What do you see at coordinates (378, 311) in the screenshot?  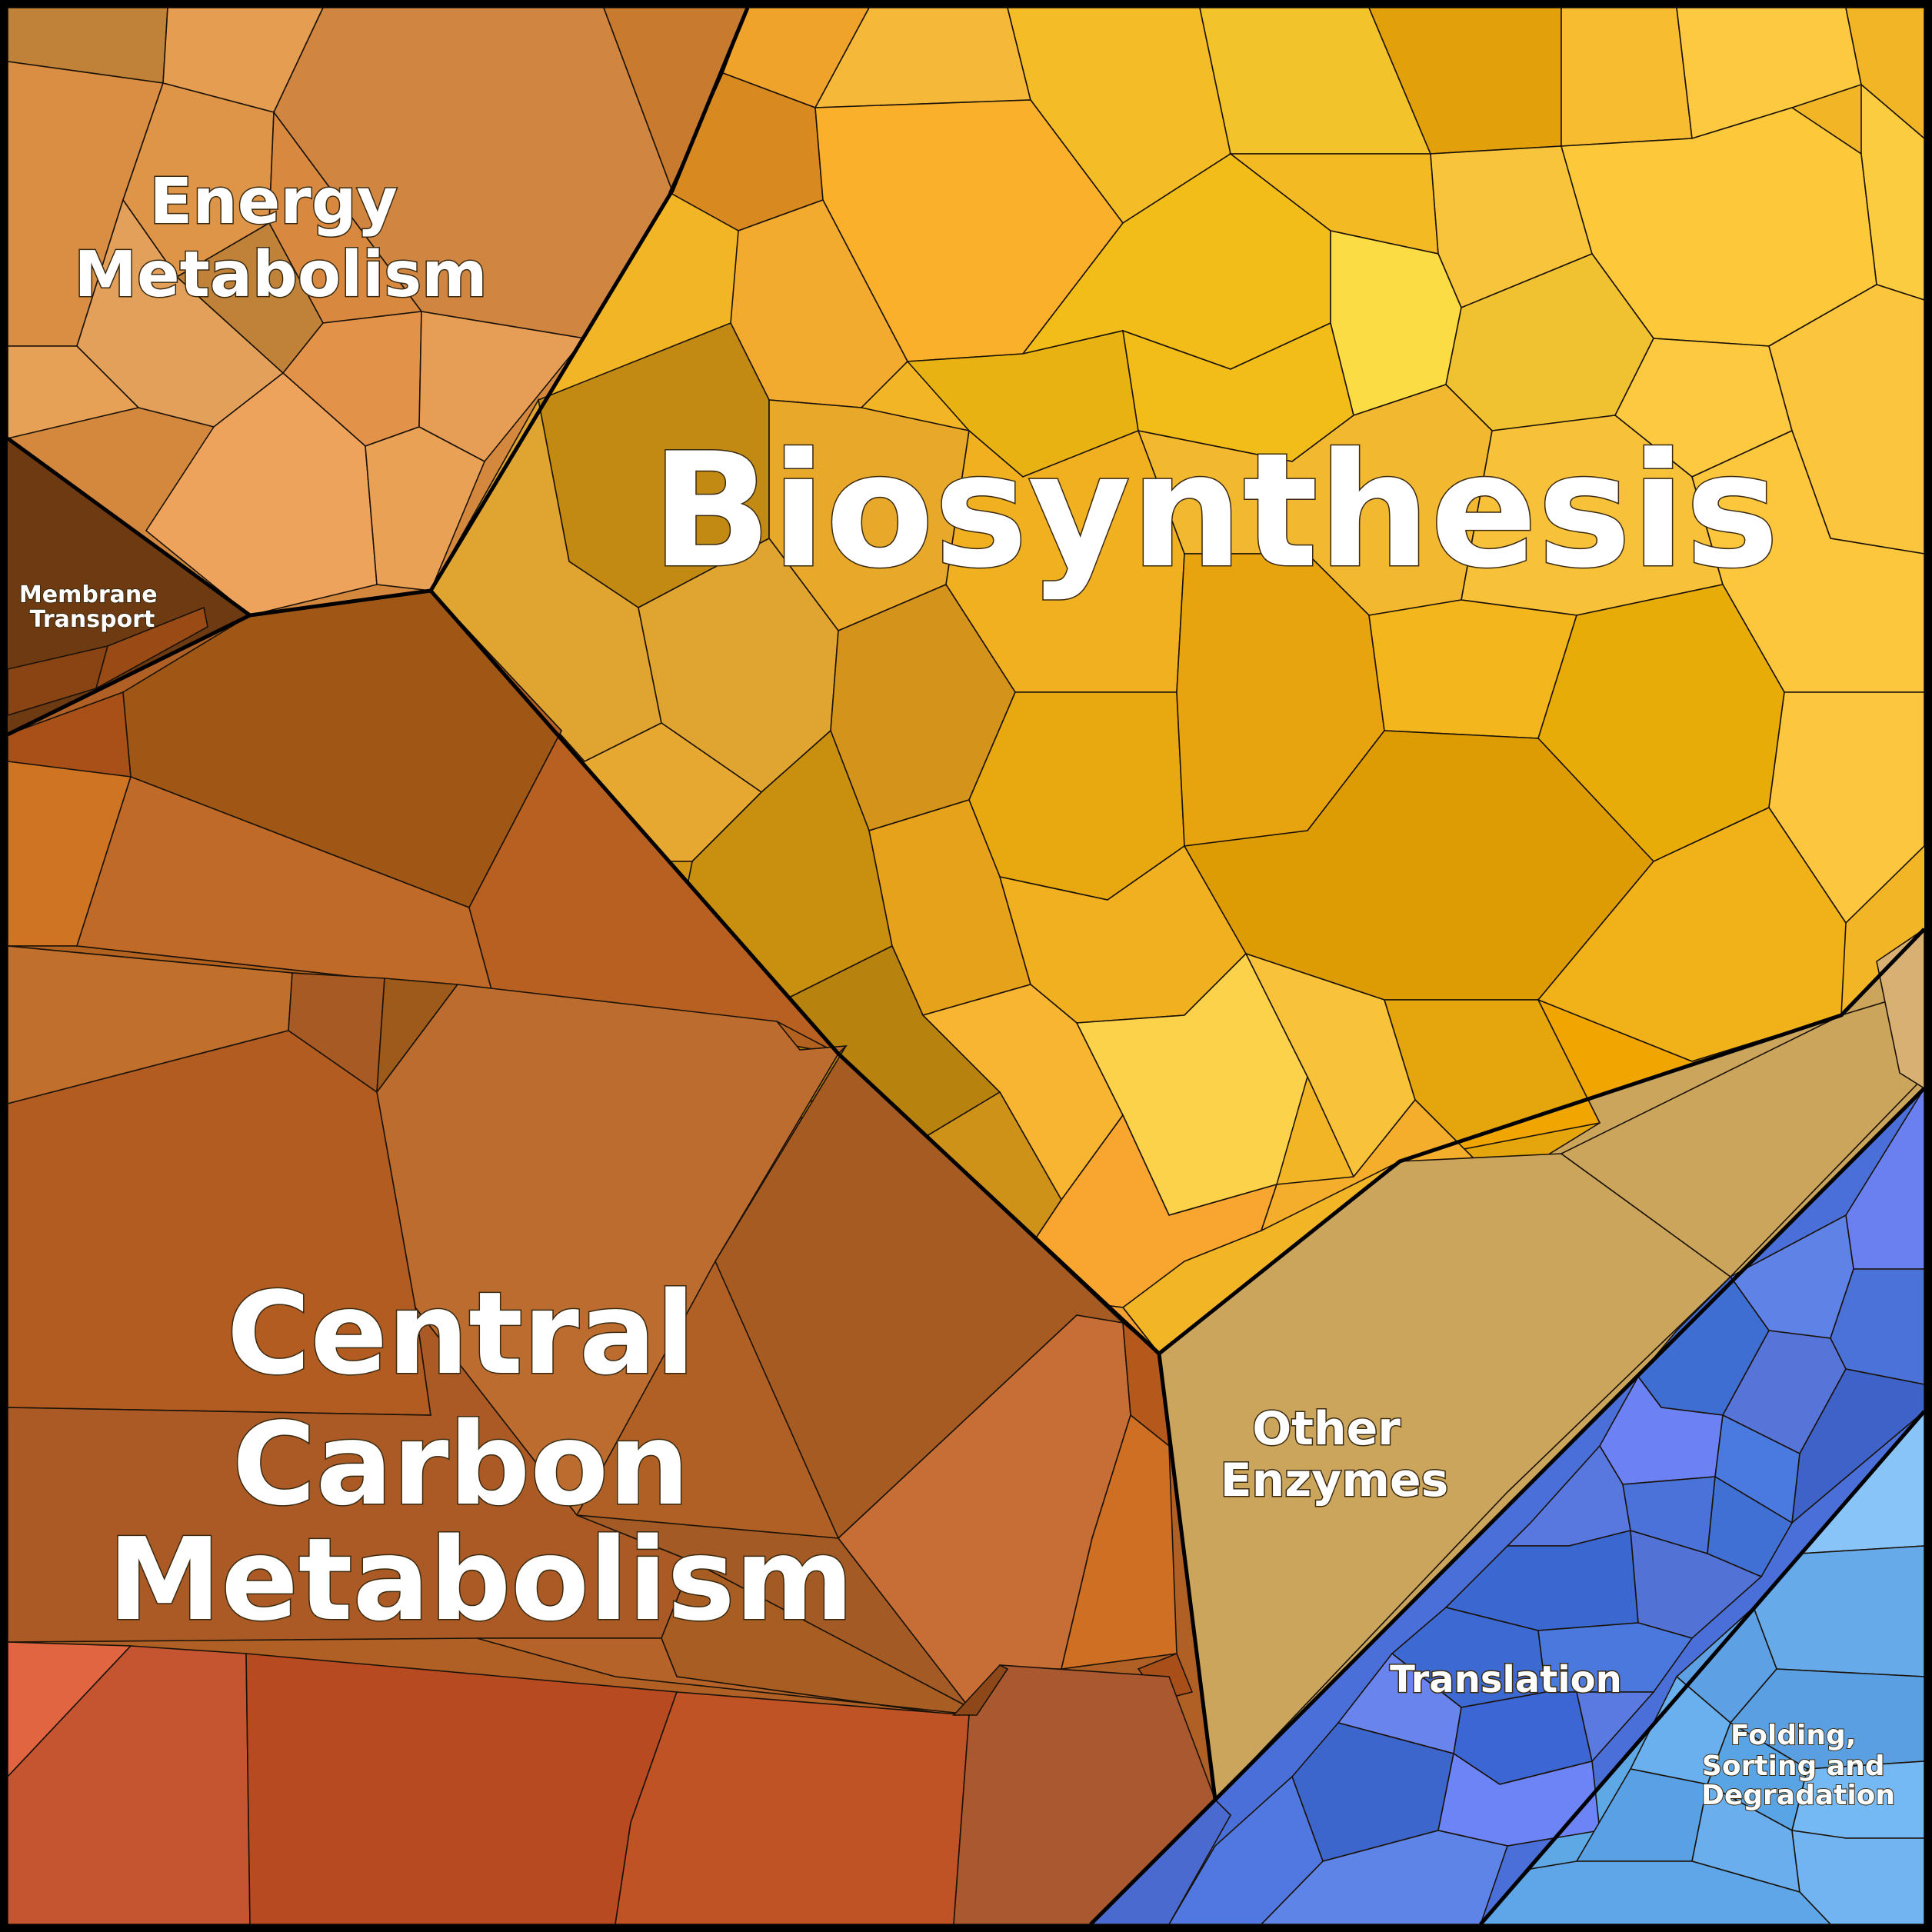 I see `cells-energy-metabolism` at bounding box center [378, 311].